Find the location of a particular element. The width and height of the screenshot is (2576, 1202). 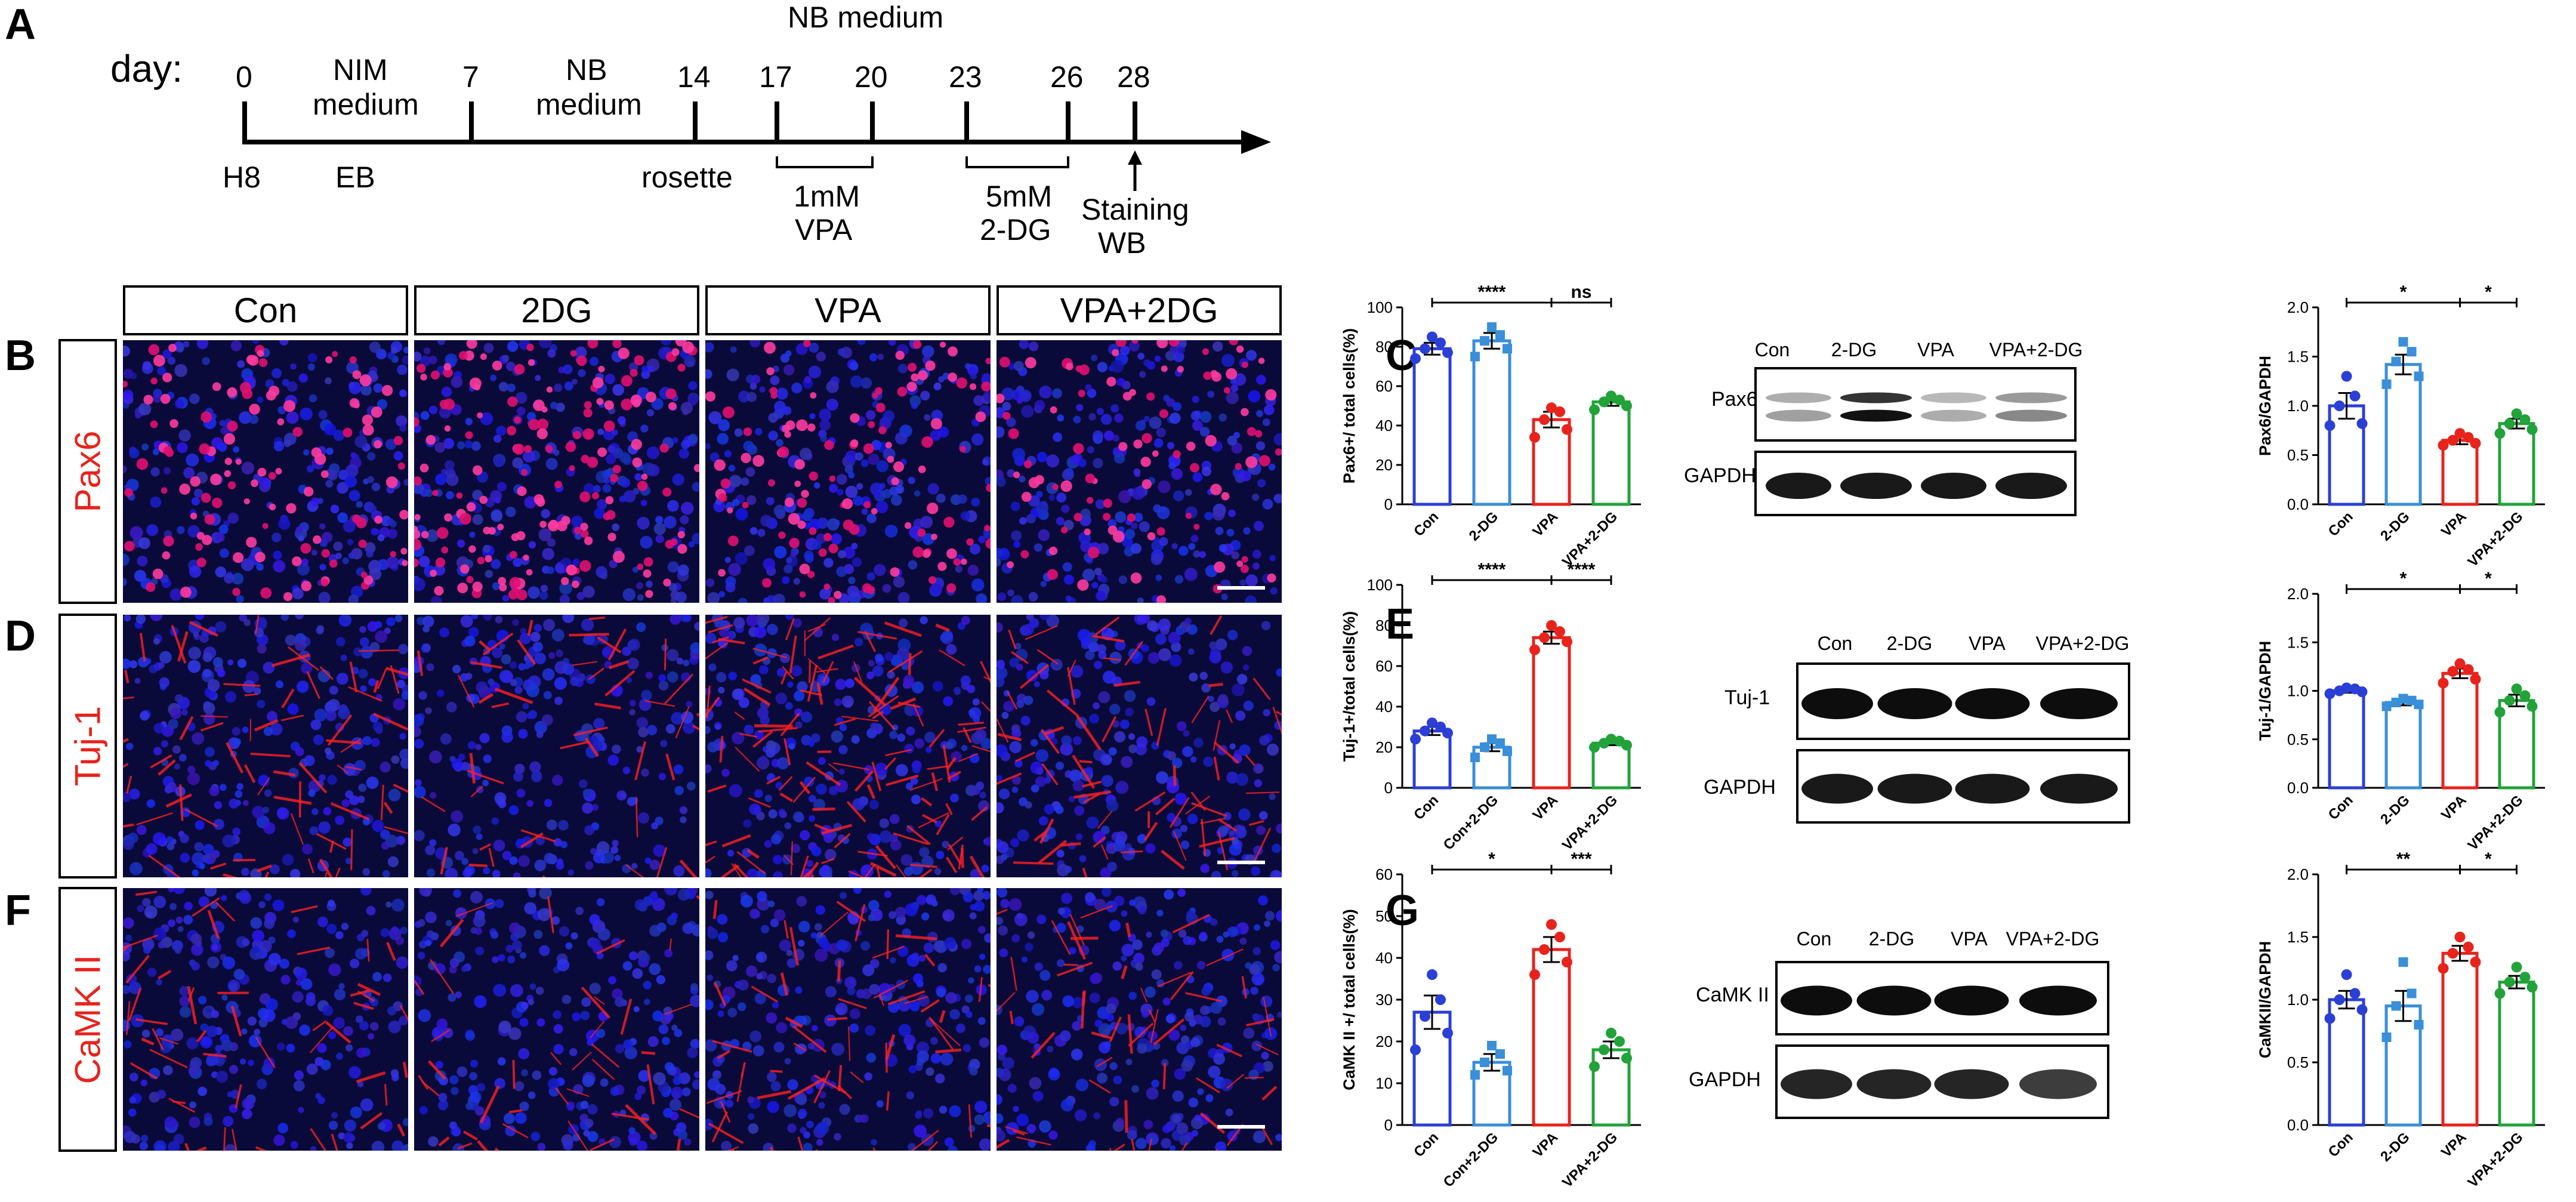

y-axis-label: Tuj-1+/total cells(%) is located at coordinates (1349, 686).